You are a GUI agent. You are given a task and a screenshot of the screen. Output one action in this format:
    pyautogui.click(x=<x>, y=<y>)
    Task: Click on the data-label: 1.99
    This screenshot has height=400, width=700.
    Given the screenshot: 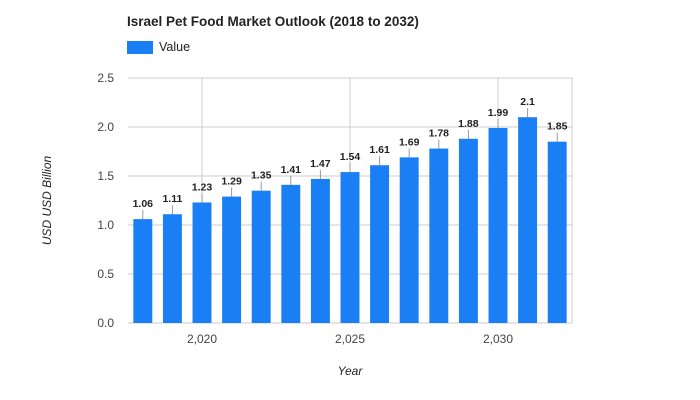 What is the action you would take?
    pyautogui.click(x=498, y=113)
    